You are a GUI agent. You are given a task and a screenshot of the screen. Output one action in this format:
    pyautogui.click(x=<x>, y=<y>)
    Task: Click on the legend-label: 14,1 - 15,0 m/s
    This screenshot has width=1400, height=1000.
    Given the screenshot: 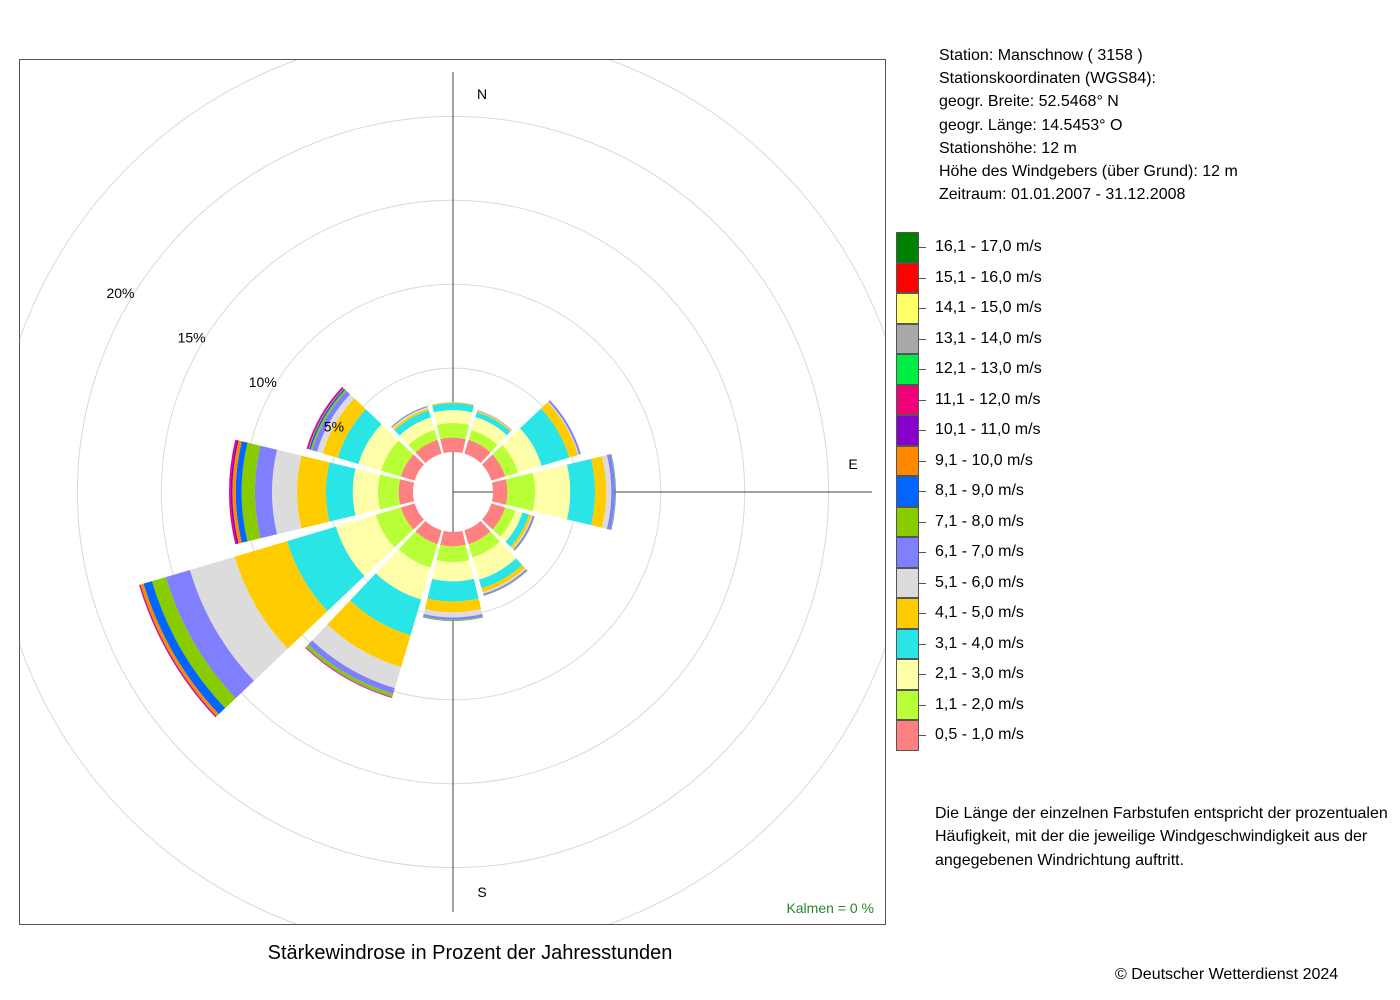 What is the action you would take?
    pyautogui.click(x=988, y=307)
    